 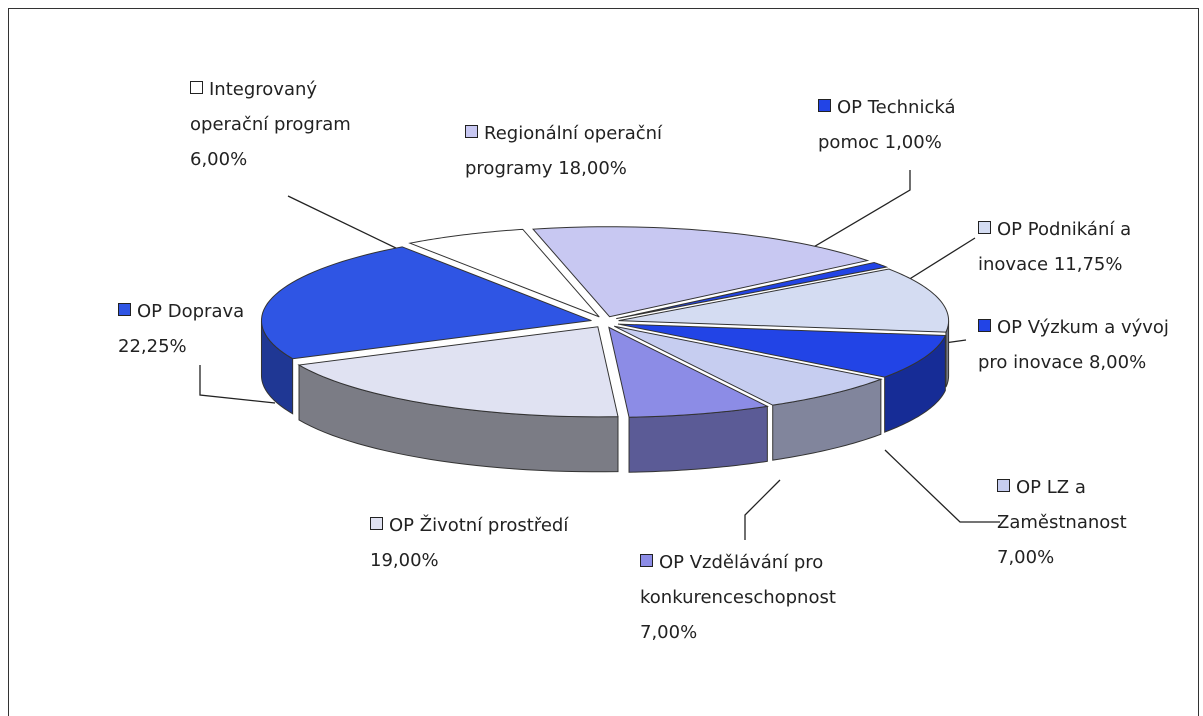 I want to click on category-label: Integrovaný operační program, so click(x=270, y=107).